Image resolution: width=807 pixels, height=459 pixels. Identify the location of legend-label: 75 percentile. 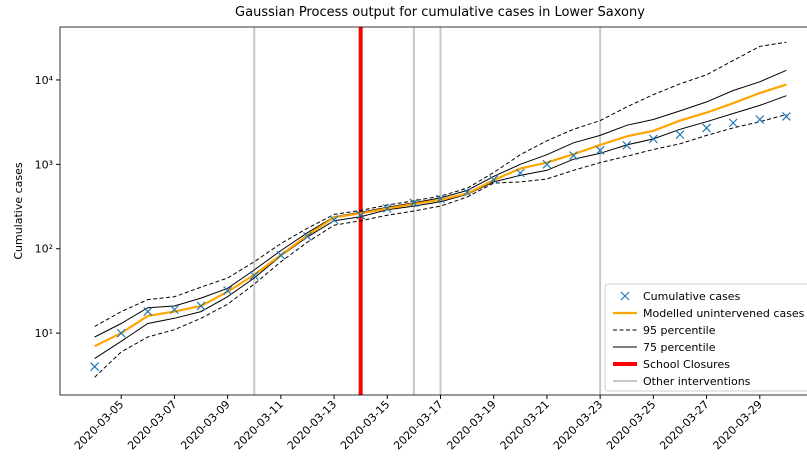
(679, 347).